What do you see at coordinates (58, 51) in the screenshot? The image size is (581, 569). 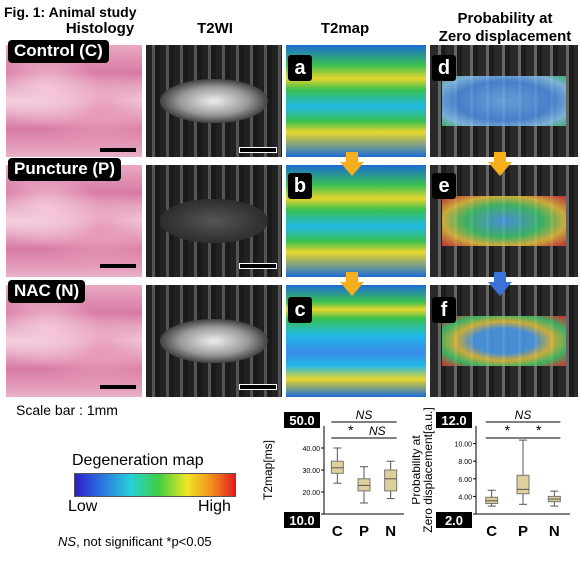 I see `row-label-control: Control (C)` at bounding box center [58, 51].